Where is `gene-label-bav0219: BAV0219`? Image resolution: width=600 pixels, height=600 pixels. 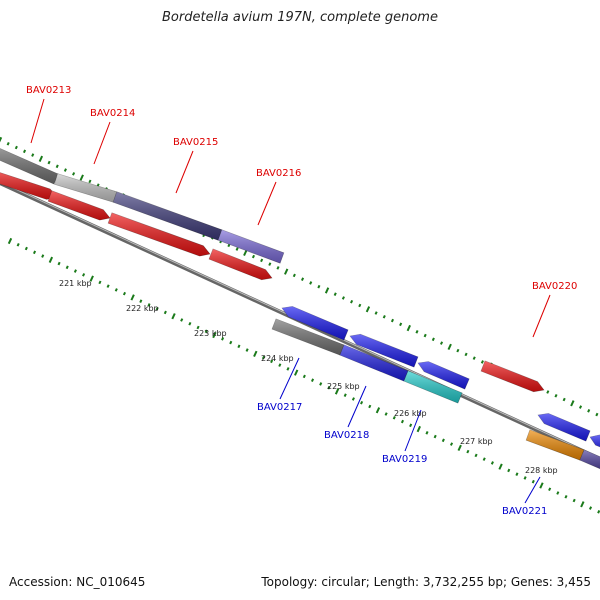 gene-label-bav0219: BAV0219 is located at coordinates (404, 459).